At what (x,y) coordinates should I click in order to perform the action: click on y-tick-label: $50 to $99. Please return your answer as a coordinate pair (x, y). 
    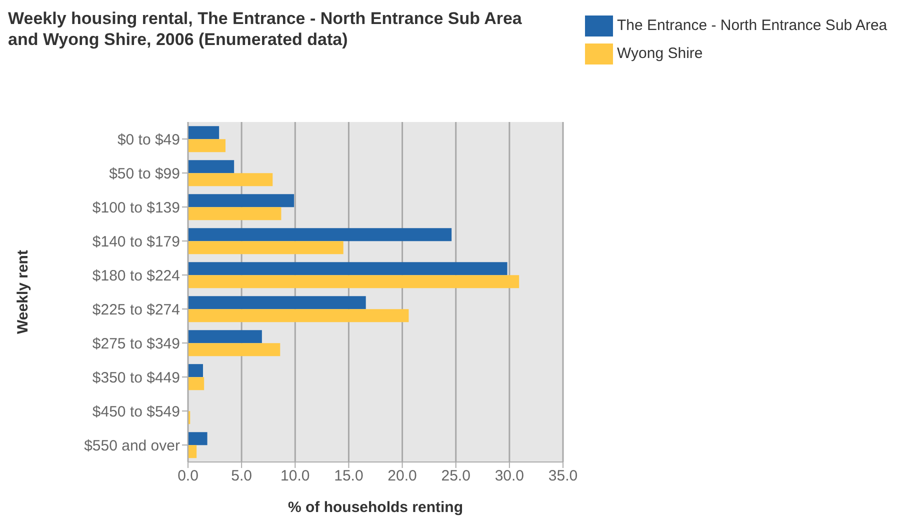
    Looking at the image, I should click on (144, 173).